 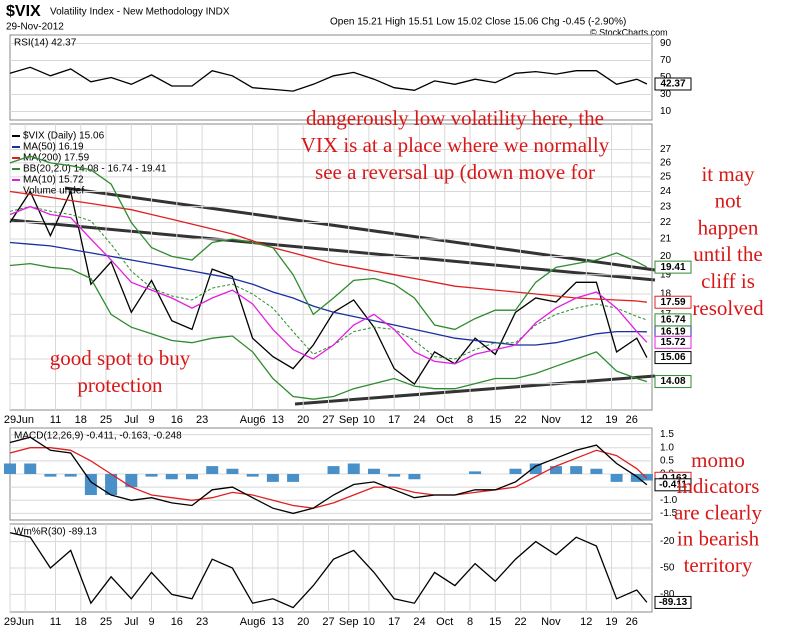 I want to click on y-tick-label: 24, so click(x=666, y=191).